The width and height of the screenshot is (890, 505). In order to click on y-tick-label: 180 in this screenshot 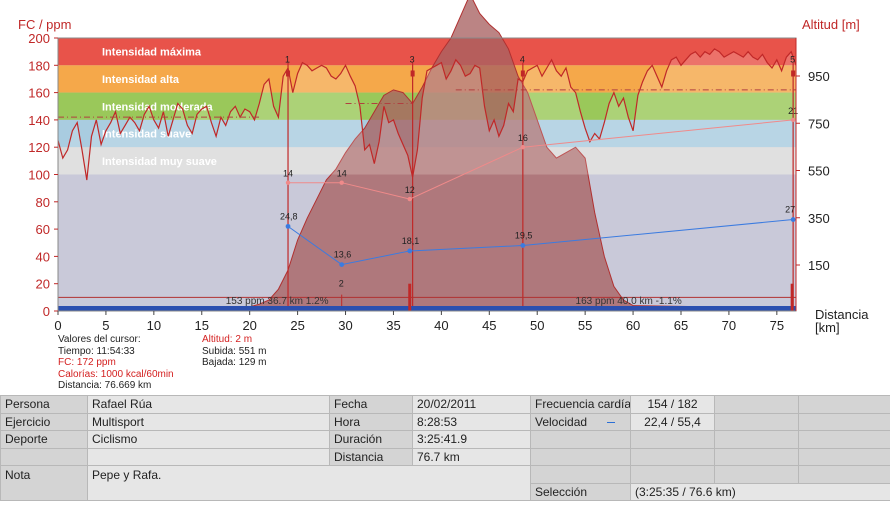, I will do `click(39, 65)`.